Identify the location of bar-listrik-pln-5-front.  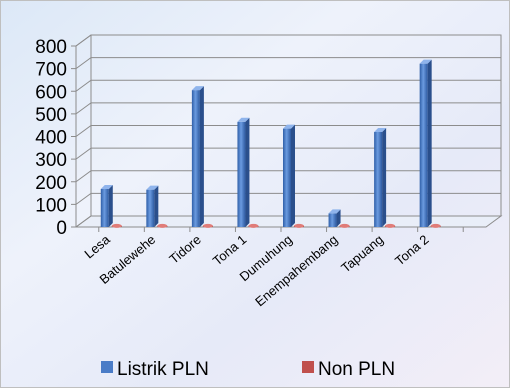
(332, 220).